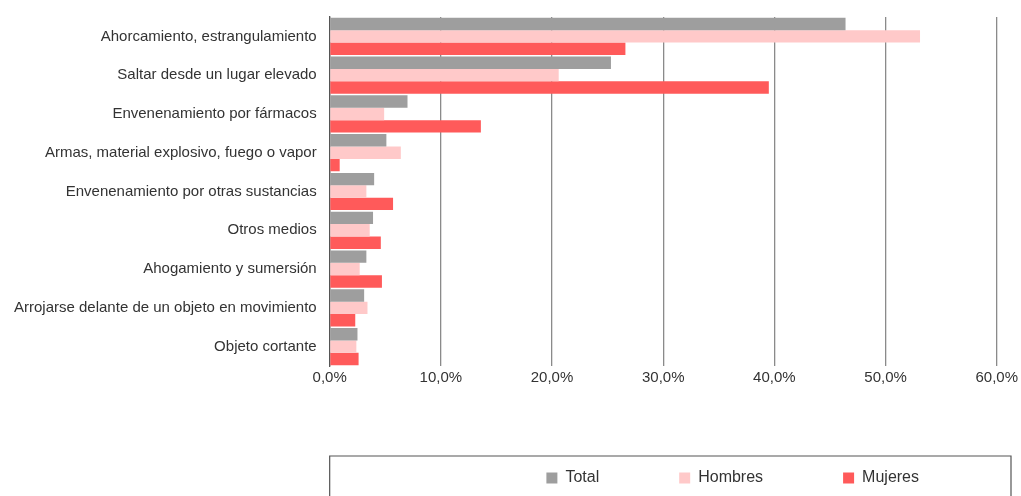  I want to click on y-tick-label: Armas, material explosivo, fuego o vapor, so click(180, 151).